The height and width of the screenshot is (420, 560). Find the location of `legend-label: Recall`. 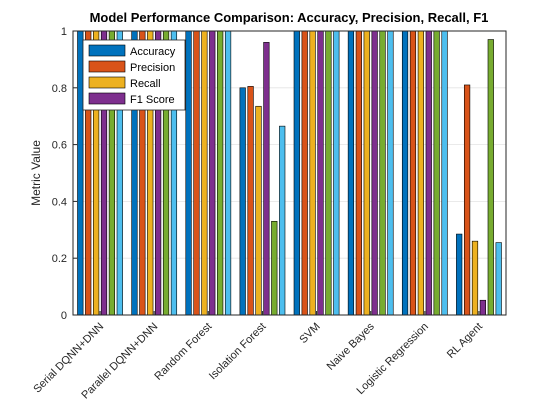

legend-label: Recall is located at coordinates (145, 84).